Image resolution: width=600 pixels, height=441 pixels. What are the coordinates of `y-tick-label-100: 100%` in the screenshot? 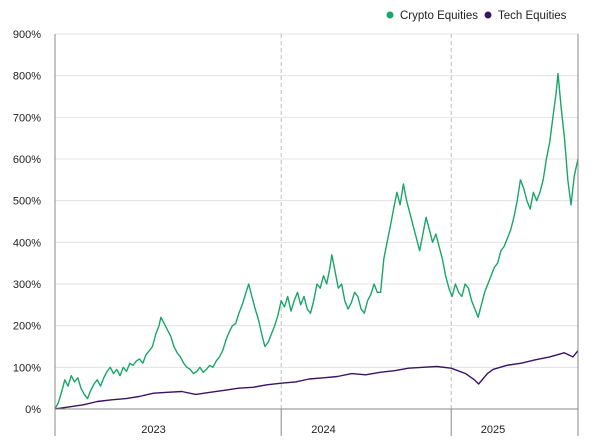 It's located at (27, 368).